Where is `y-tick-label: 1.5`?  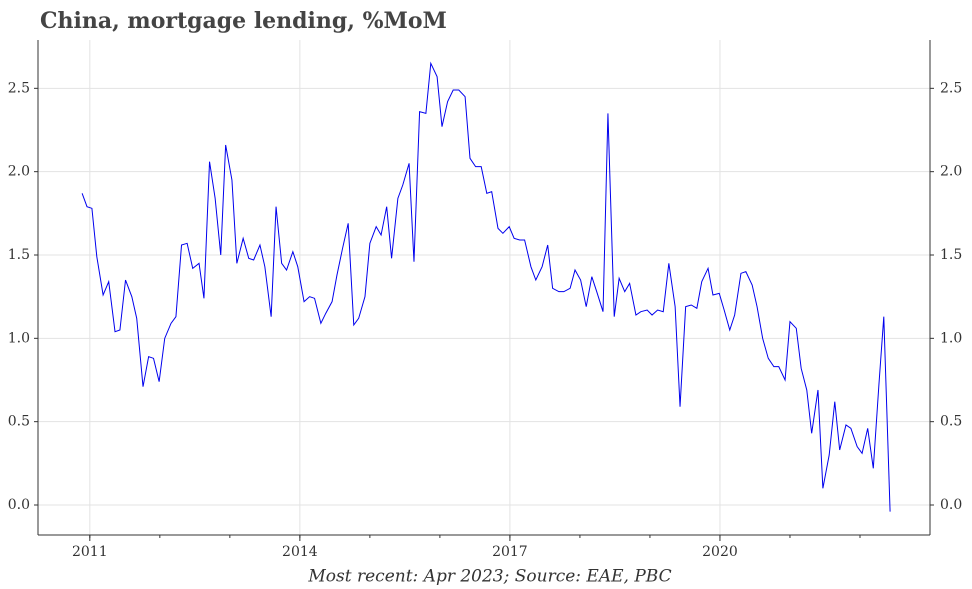
y-tick-label: 1.5 is located at coordinates (19, 255).